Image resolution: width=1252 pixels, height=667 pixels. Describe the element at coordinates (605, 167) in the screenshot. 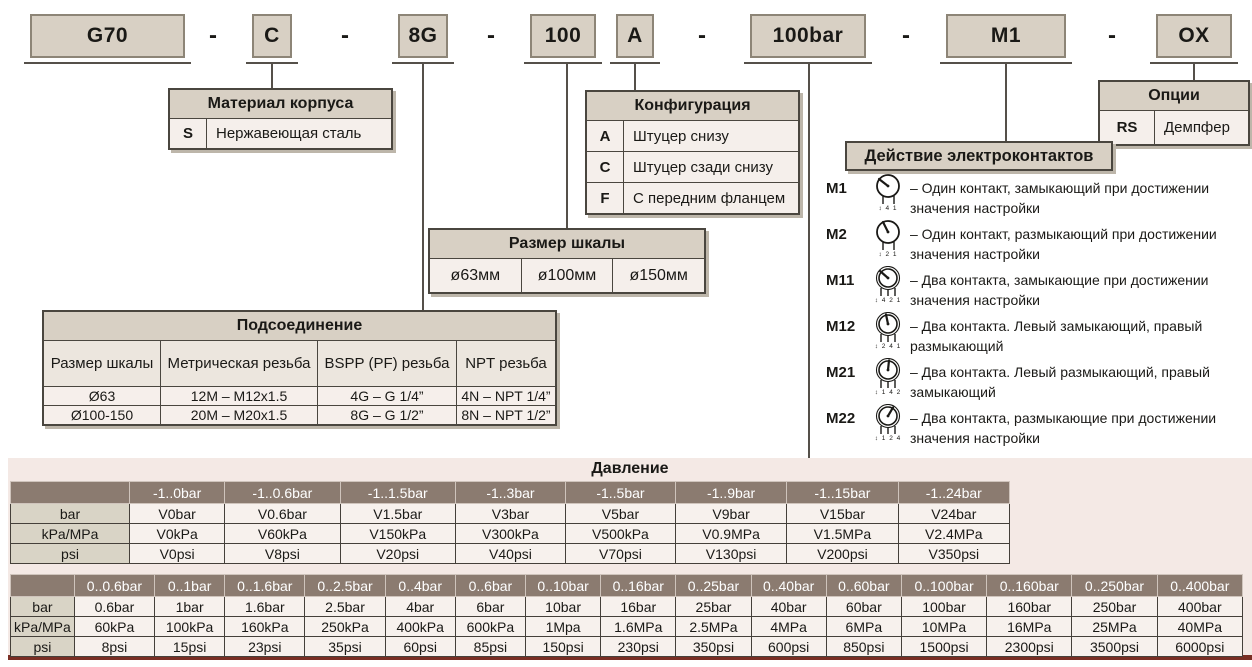

I see `config-code: C` at that location.